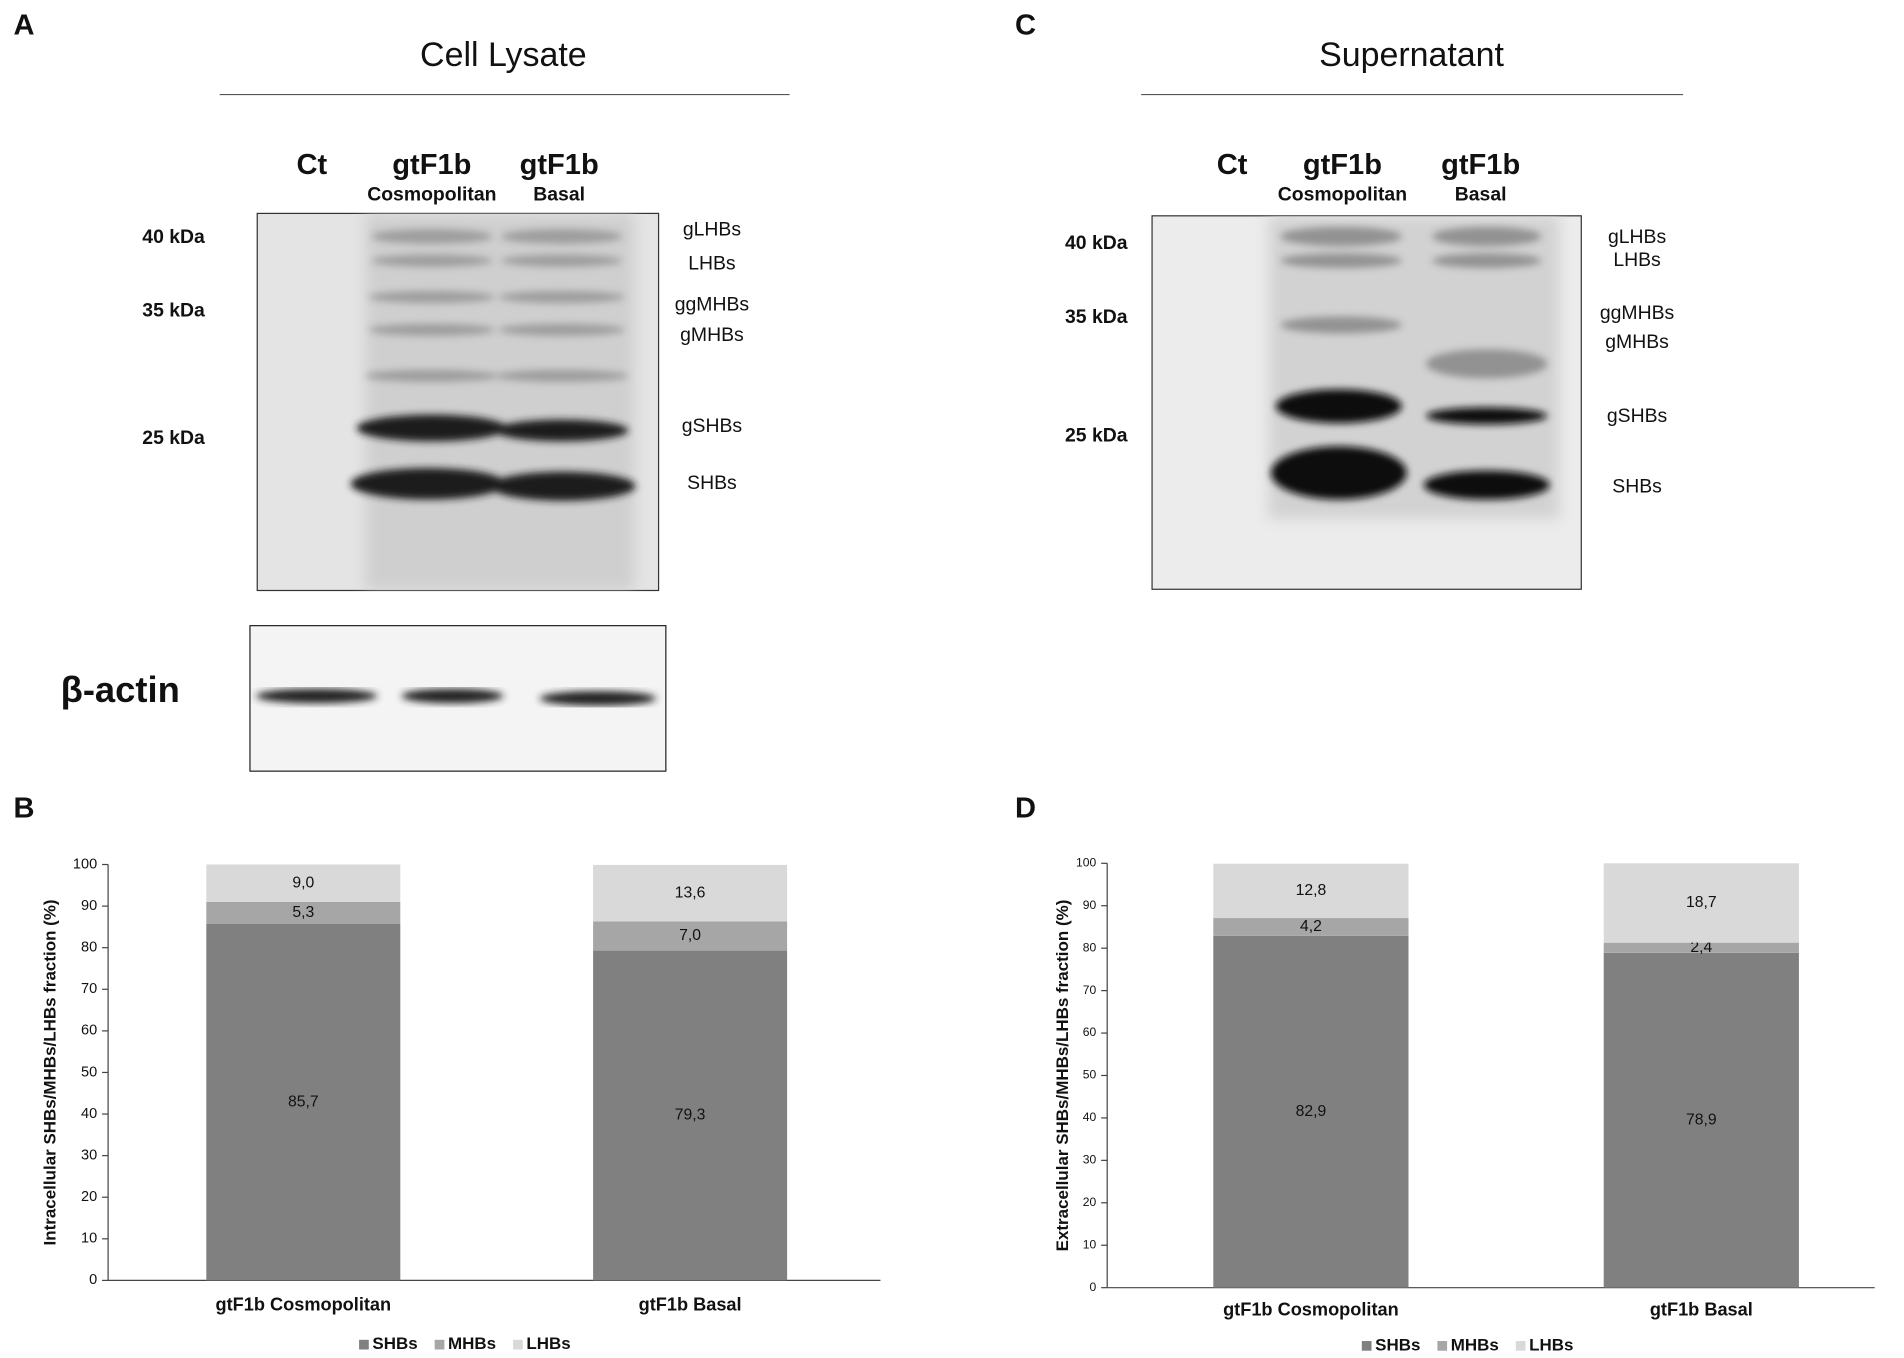 The image size is (1904, 1358). I want to click on data-label: 12,8, so click(1311, 890).